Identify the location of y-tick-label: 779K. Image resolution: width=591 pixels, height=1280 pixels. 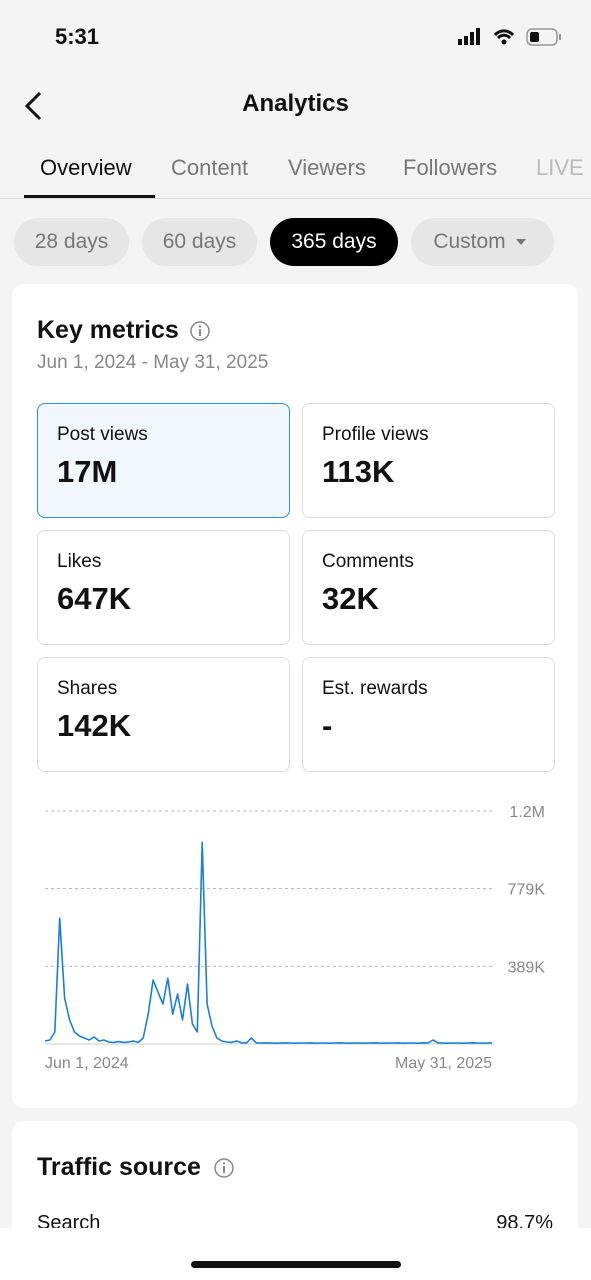
(527, 889).